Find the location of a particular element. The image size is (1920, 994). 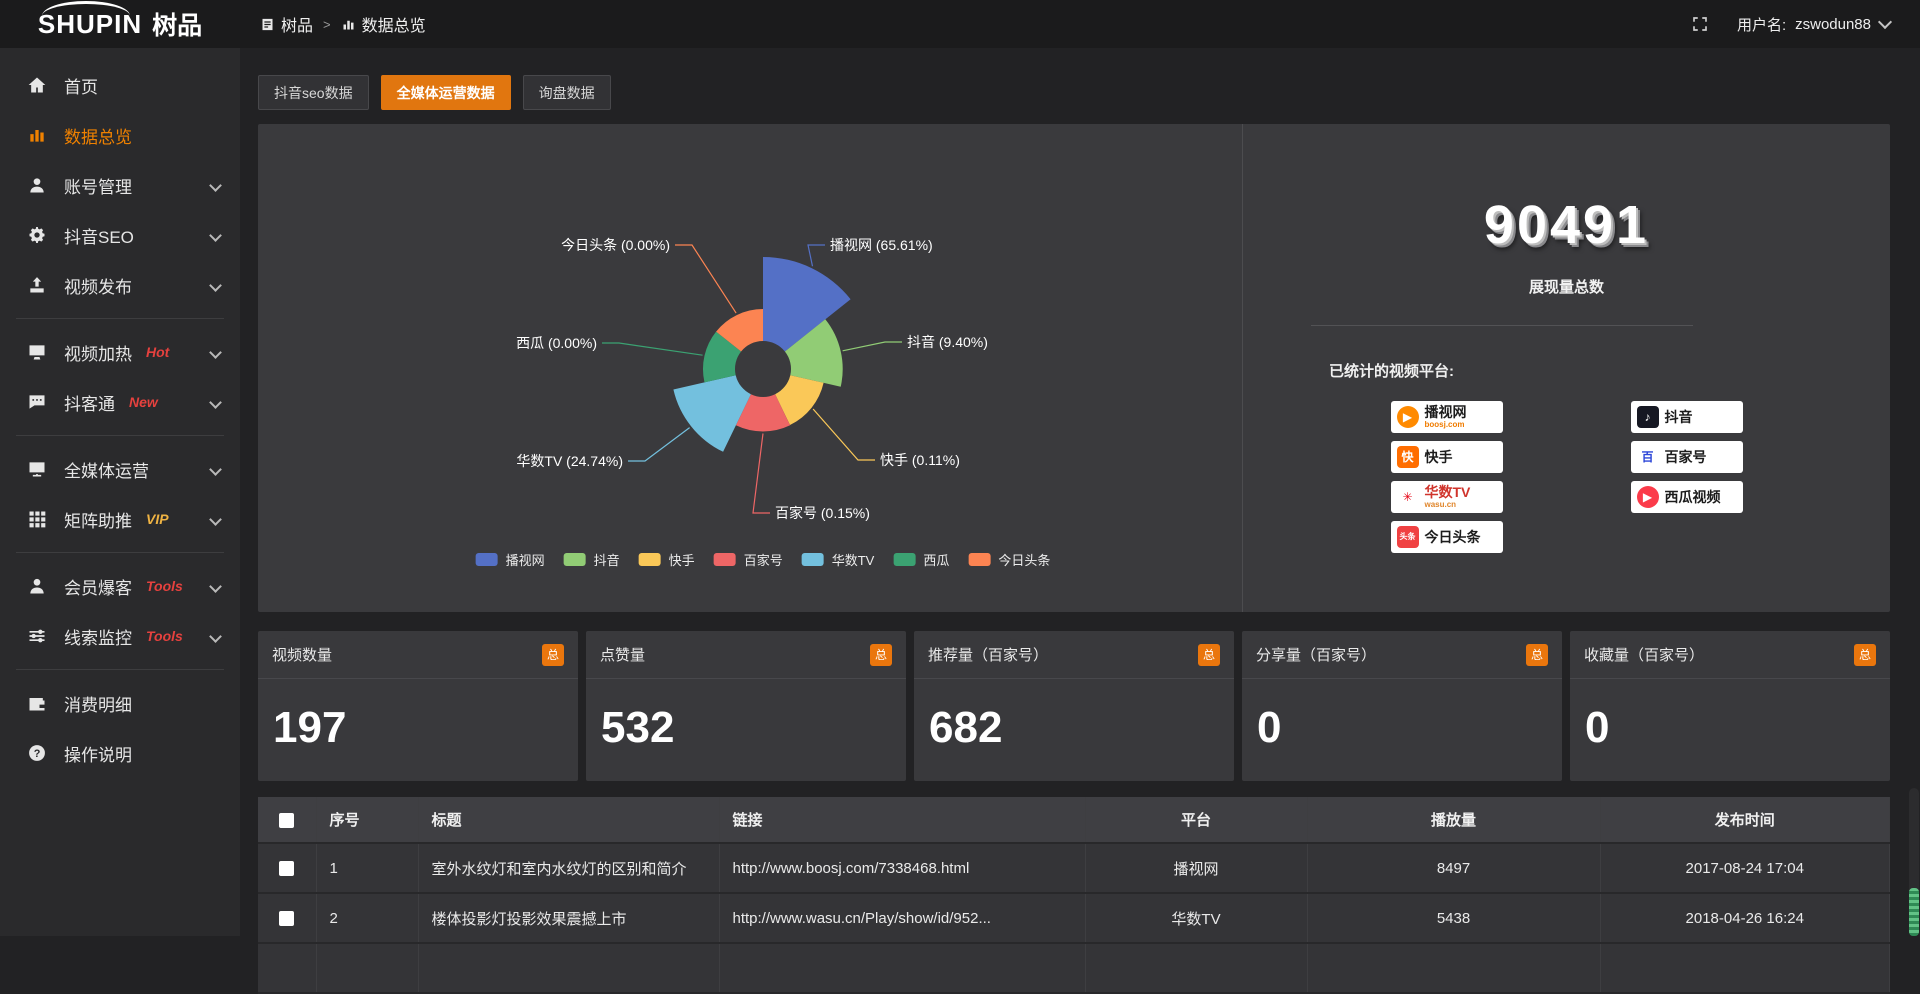

logo-text-cn: 树品 is located at coordinates (177, 26).